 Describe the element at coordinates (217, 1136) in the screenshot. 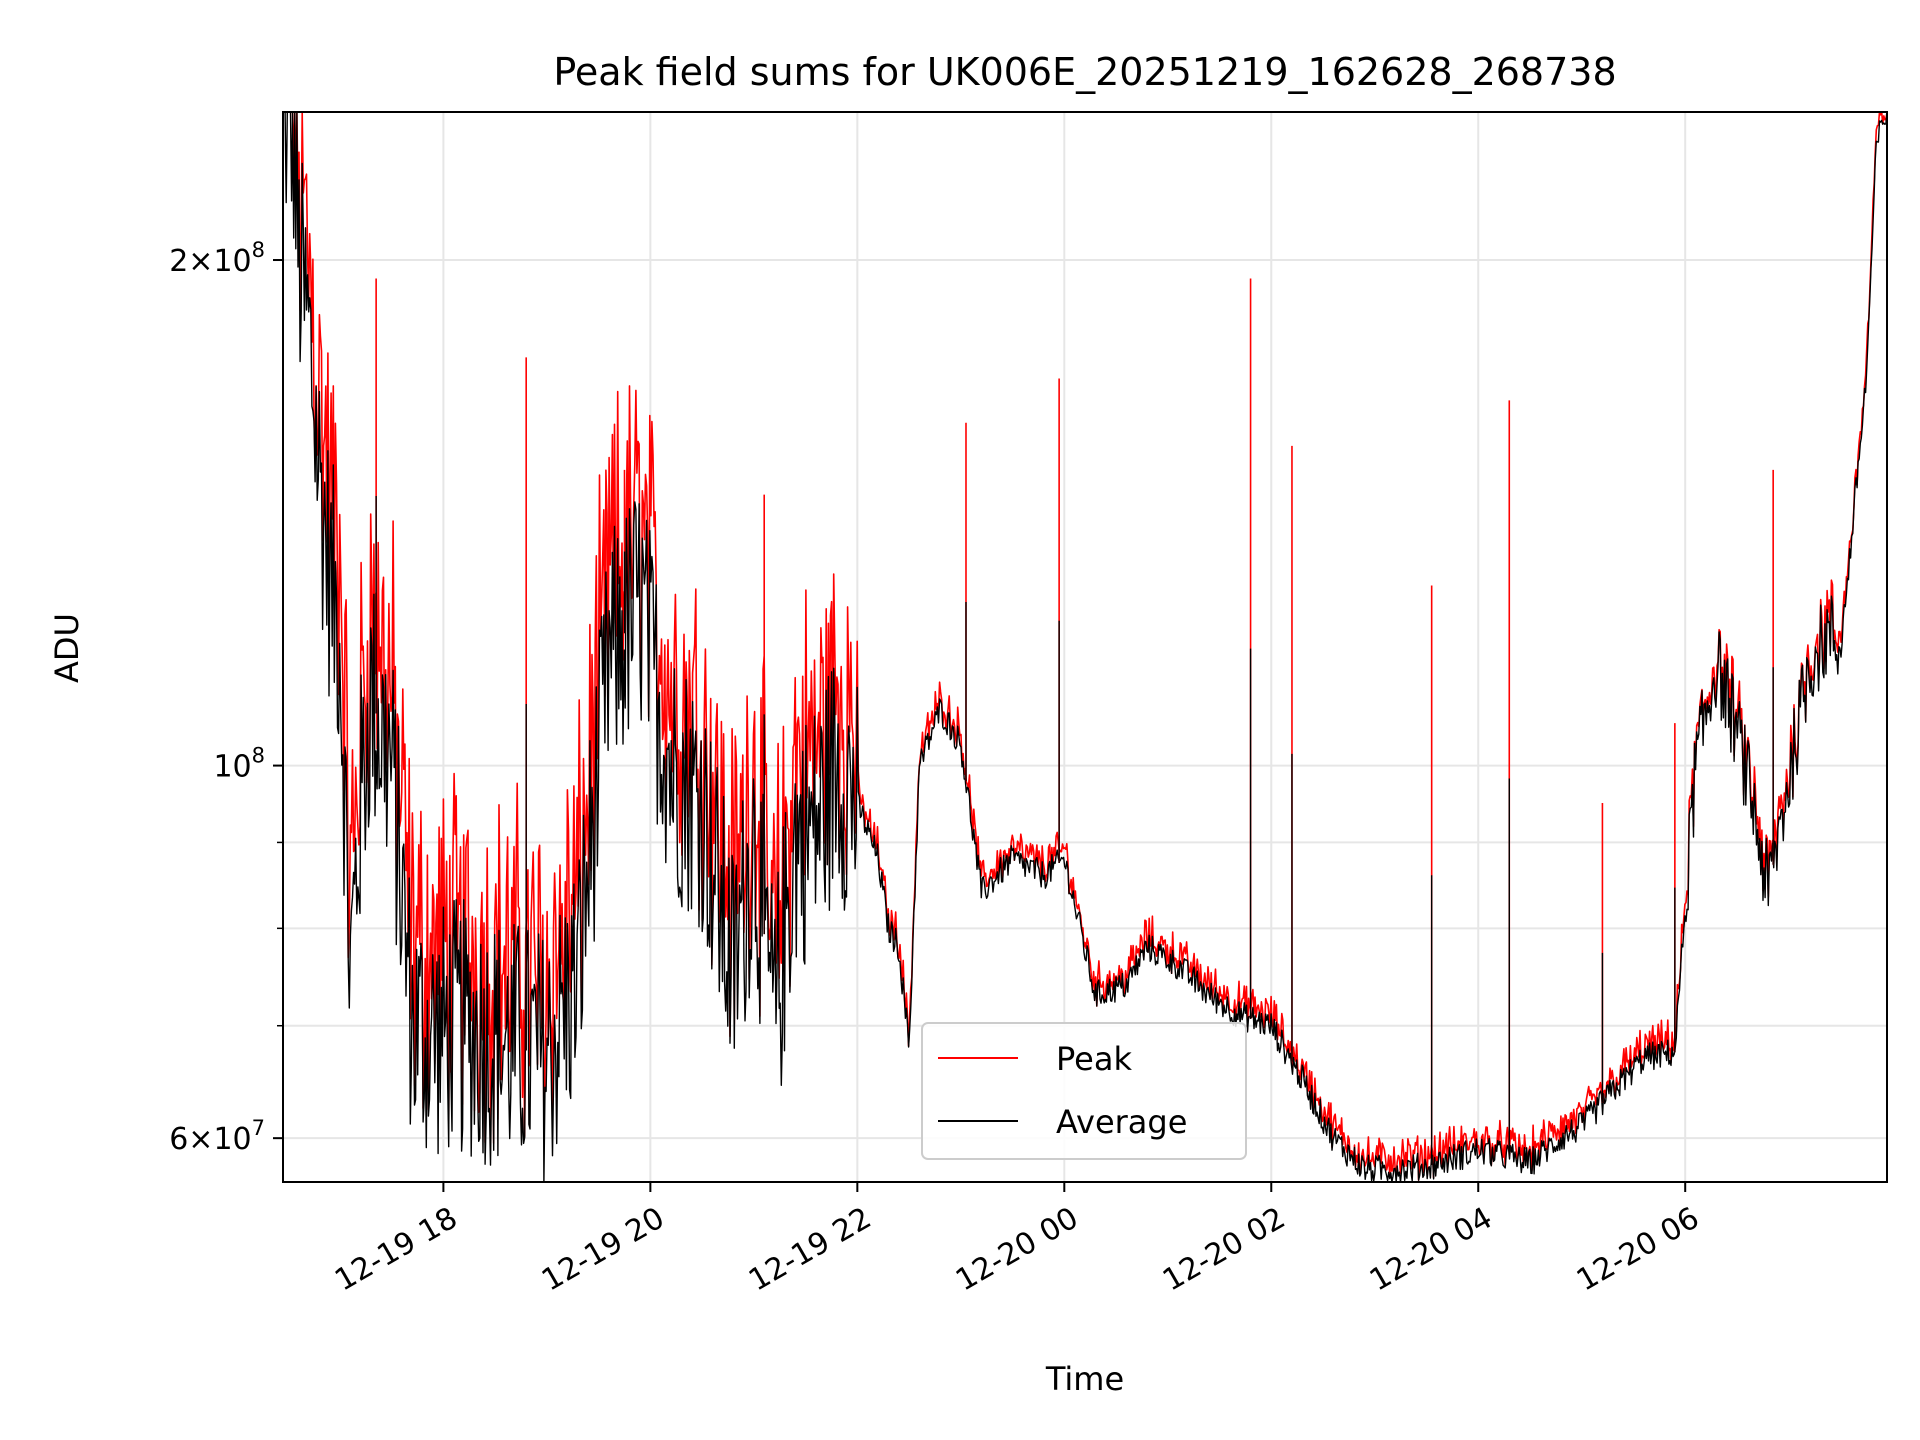

I see `y-tick-label: 6×107` at that location.